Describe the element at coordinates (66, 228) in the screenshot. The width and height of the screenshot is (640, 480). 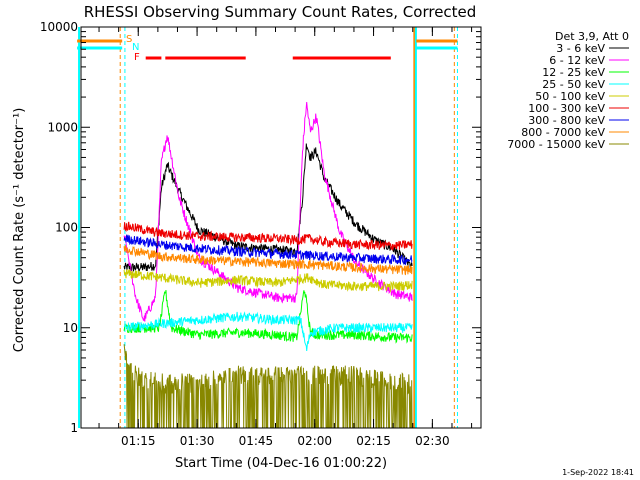
I see `y-tick-label: 100` at that location.